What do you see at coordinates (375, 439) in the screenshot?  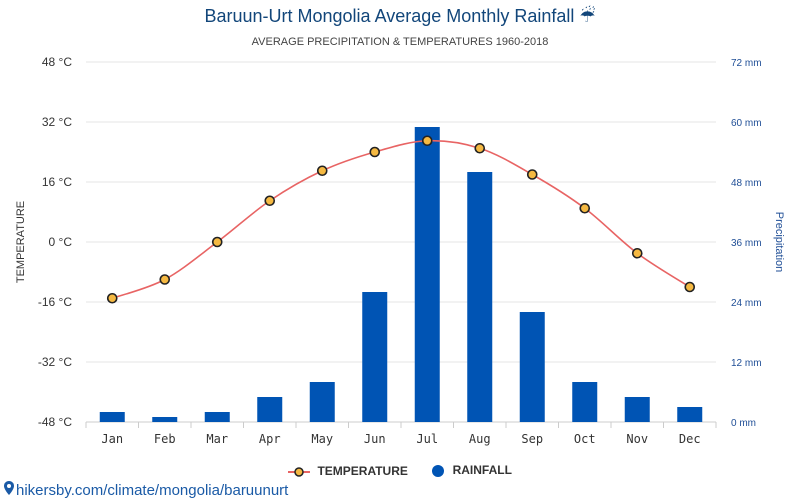 I see `x-tick-label: Jun` at bounding box center [375, 439].